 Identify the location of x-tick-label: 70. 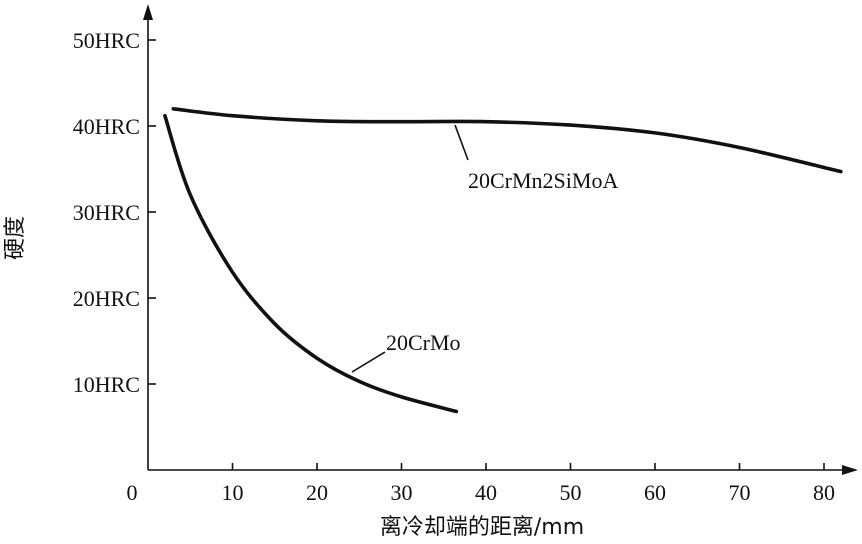
(740, 492).